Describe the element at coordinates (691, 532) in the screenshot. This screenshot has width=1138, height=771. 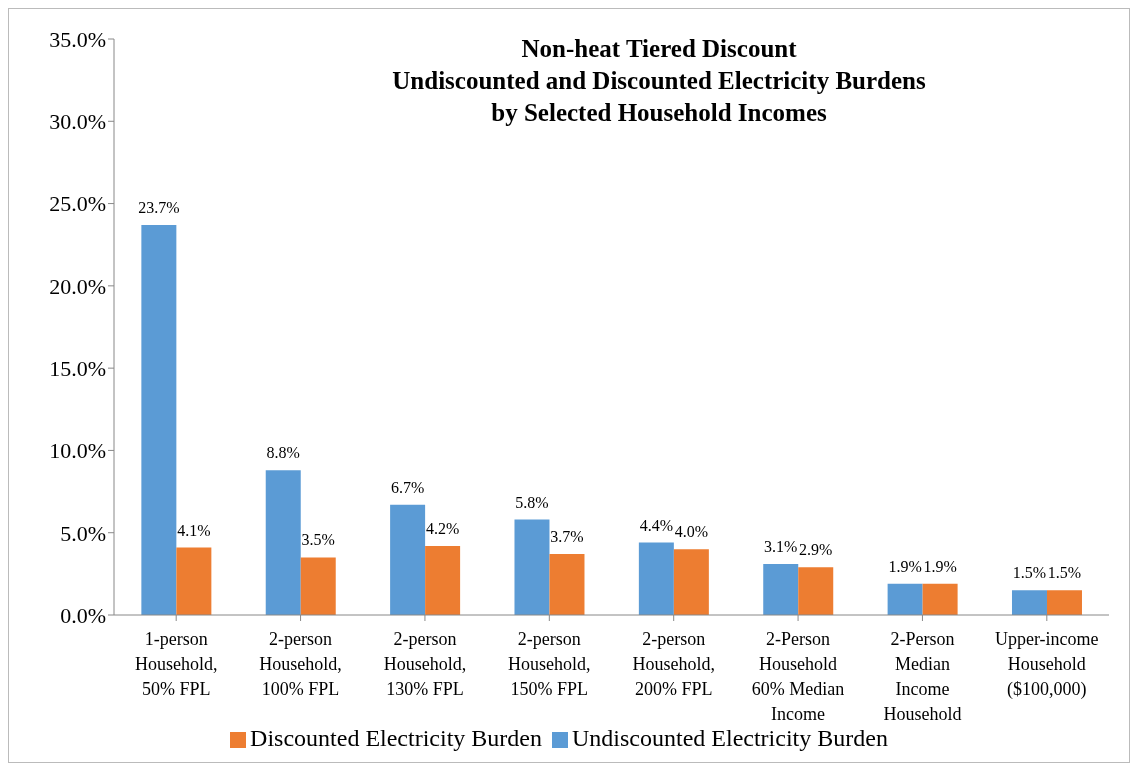
I see `data-label: 4.0%` at that location.